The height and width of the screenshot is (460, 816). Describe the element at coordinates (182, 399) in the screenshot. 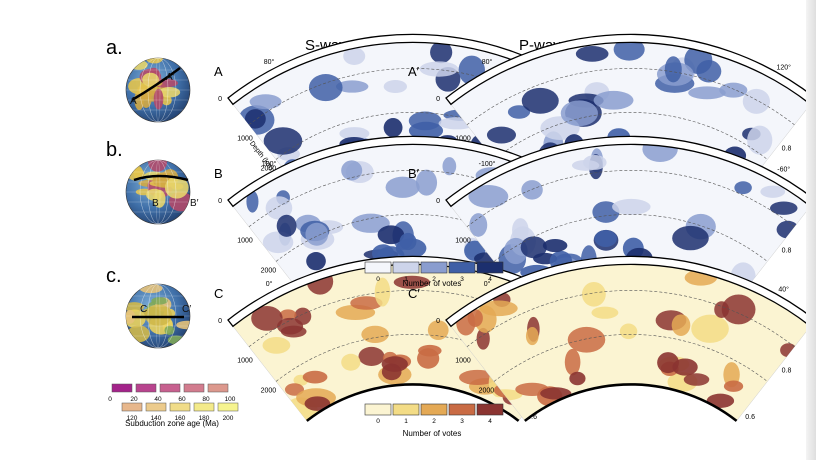

I see `age-tick: 60` at that location.